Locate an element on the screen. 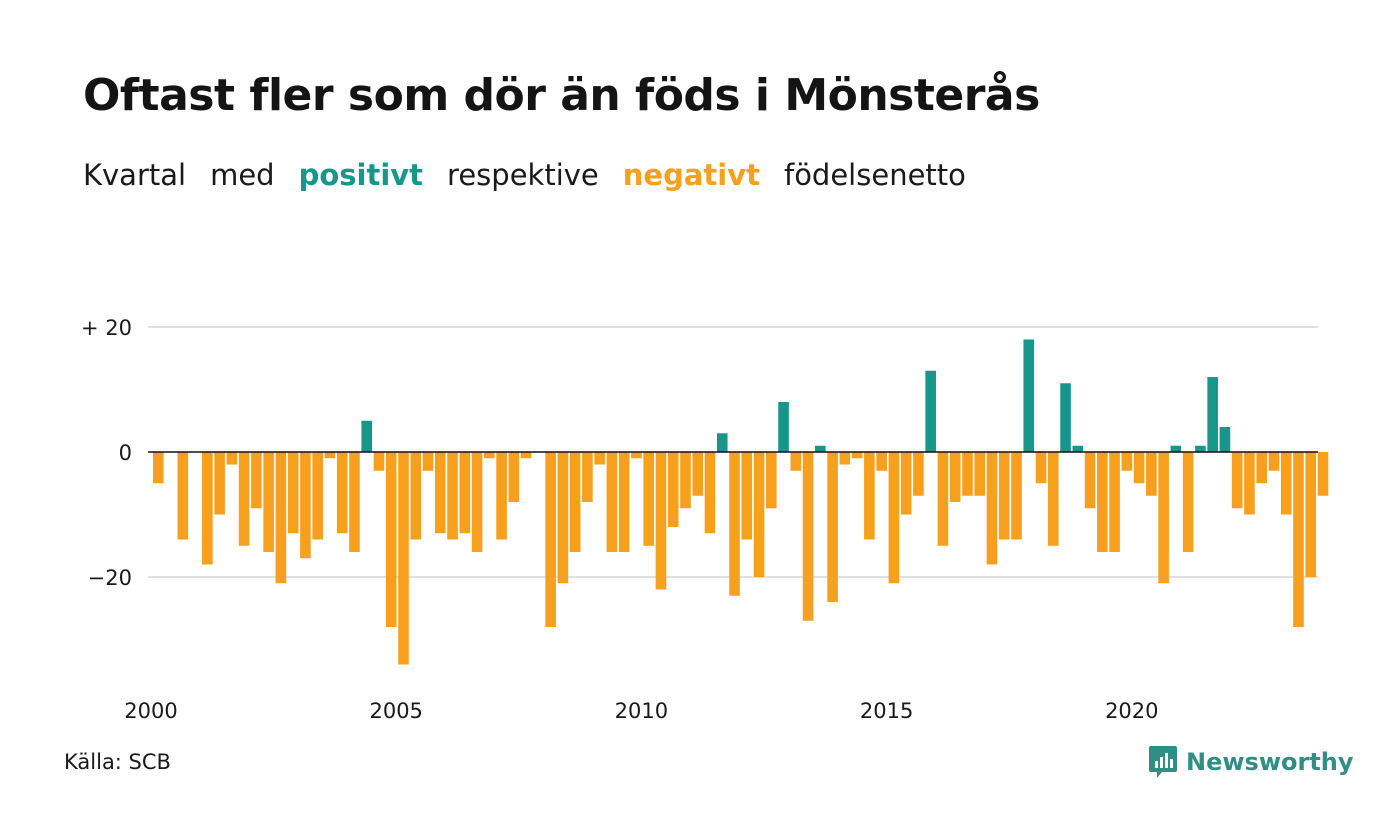  subtitle-word-med: med is located at coordinates (242, 175).